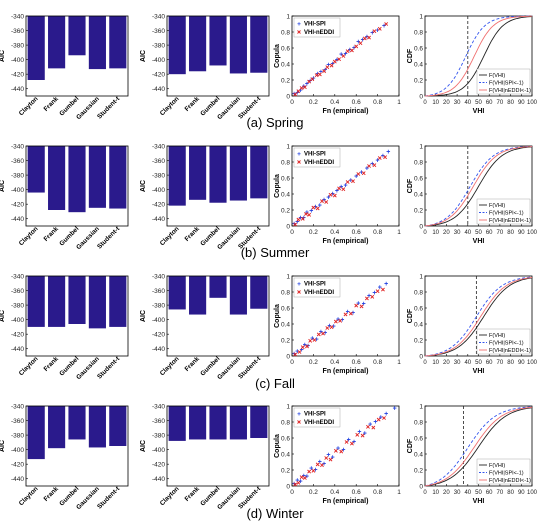 This screenshot has height=529, width=550. I want to click on x-tick-label: 0, so click(425, 363).